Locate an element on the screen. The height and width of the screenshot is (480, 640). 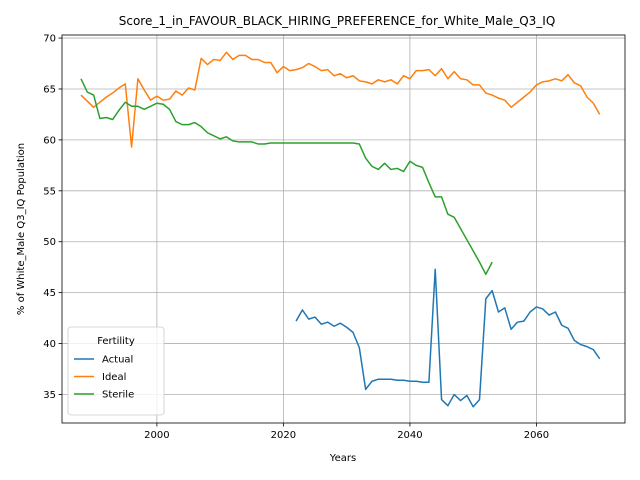
y-tick-label: 40 is located at coordinates (49, 344).